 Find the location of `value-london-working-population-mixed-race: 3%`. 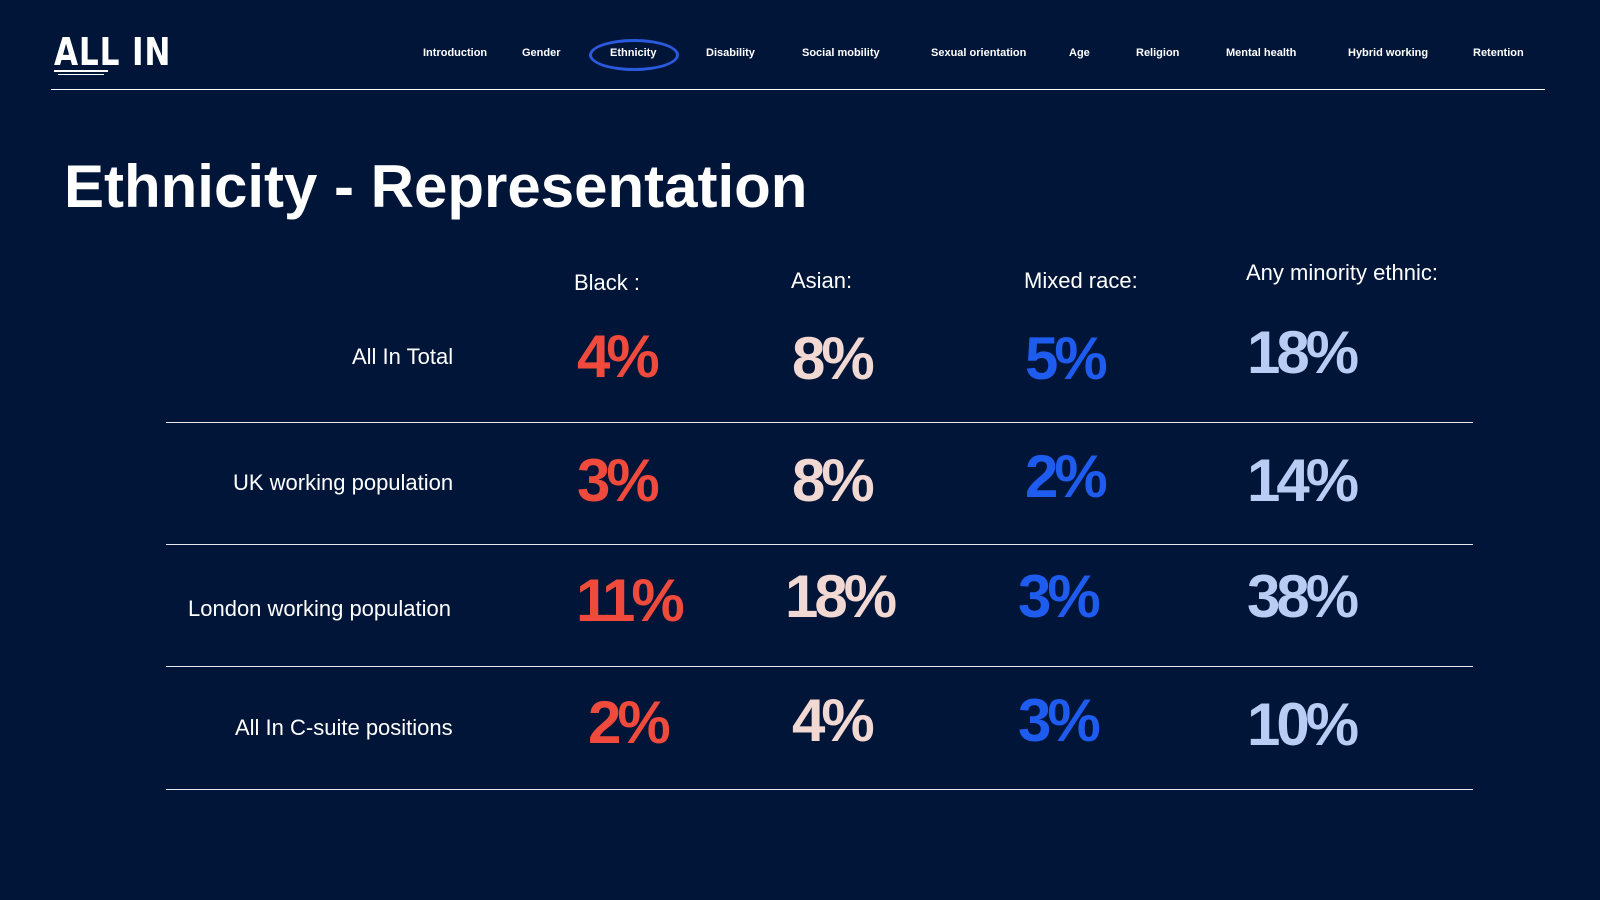

value-london-working-population-mixed-race: 3% is located at coordinates (1059, 596).